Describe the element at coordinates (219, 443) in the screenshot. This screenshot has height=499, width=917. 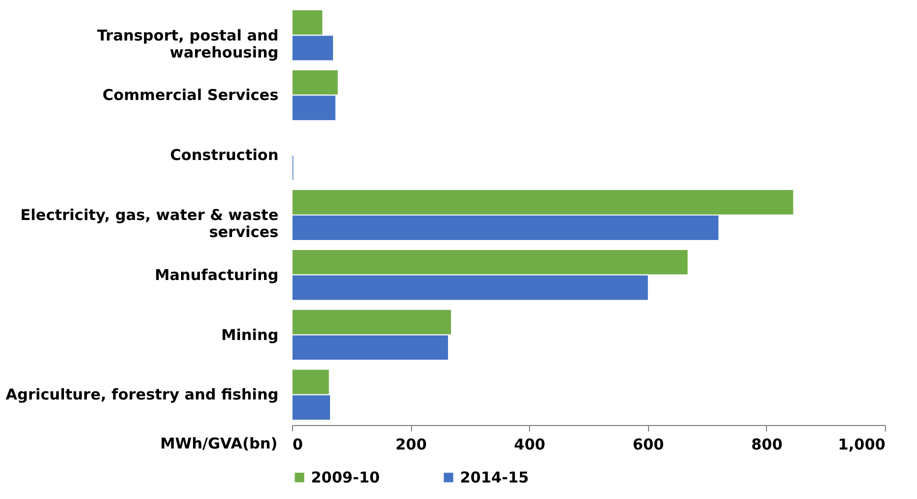
I see `x-axis-title: MWh/GVA(bn)` at that location.